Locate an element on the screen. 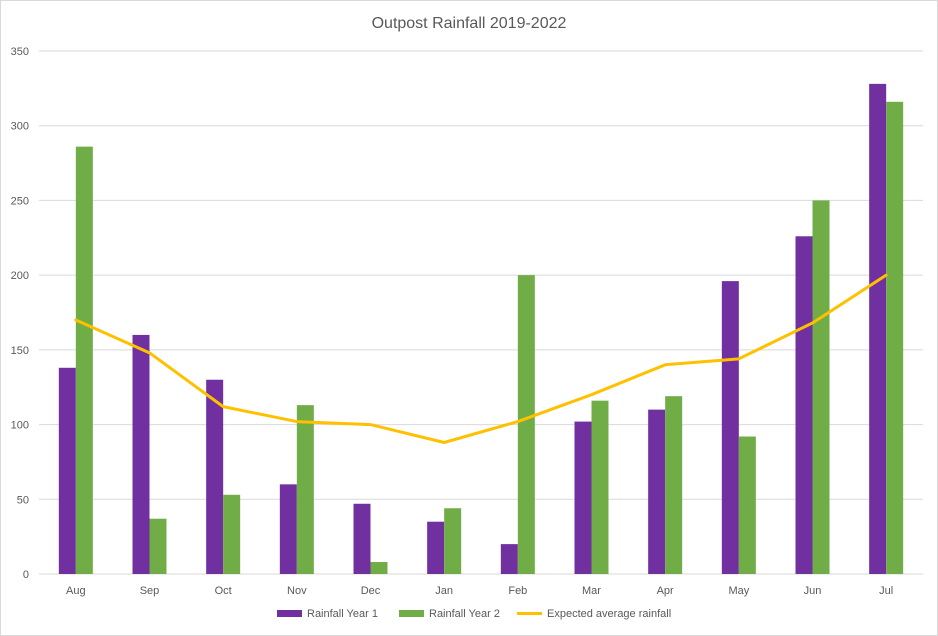  y-tick-label: 350 is located at coordinates (20, 52).